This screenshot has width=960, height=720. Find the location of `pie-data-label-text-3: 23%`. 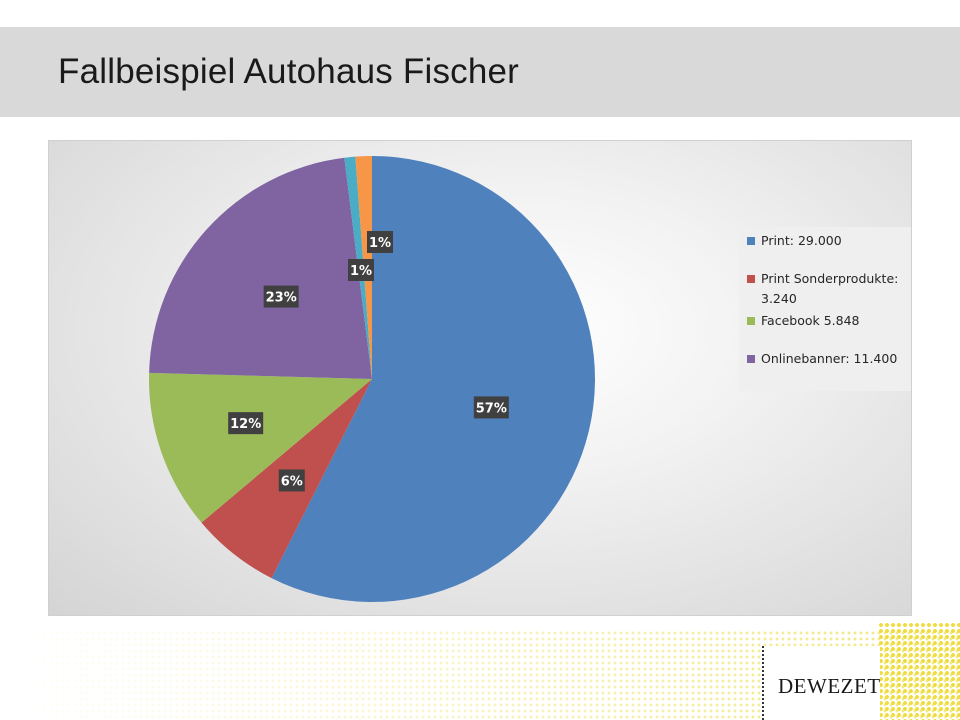

pie-data-label-text-3: 23% is located at coordinates (281, 298).